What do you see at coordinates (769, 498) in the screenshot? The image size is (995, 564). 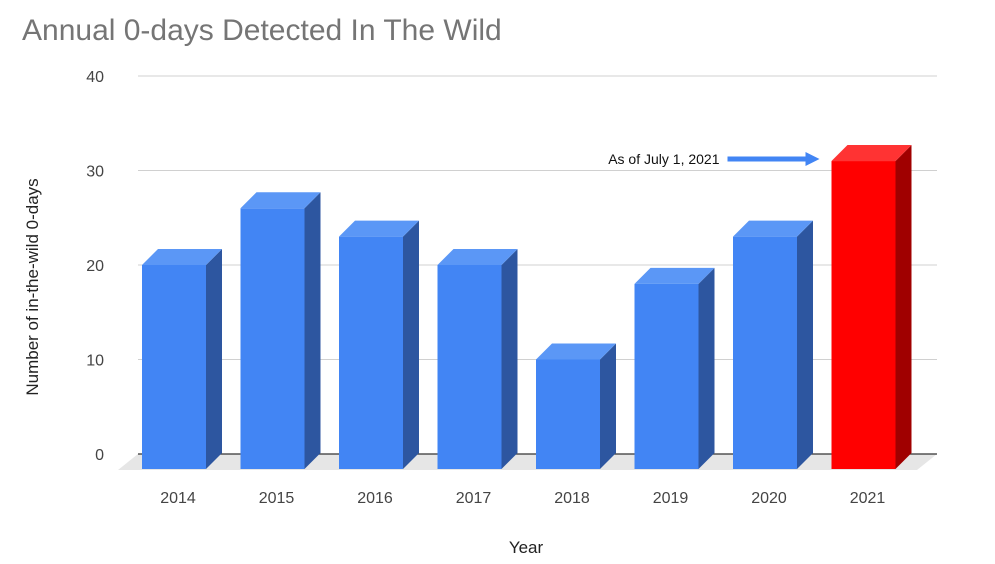 I see `x-tick-label: 2020` at bounding box center [769, 498].